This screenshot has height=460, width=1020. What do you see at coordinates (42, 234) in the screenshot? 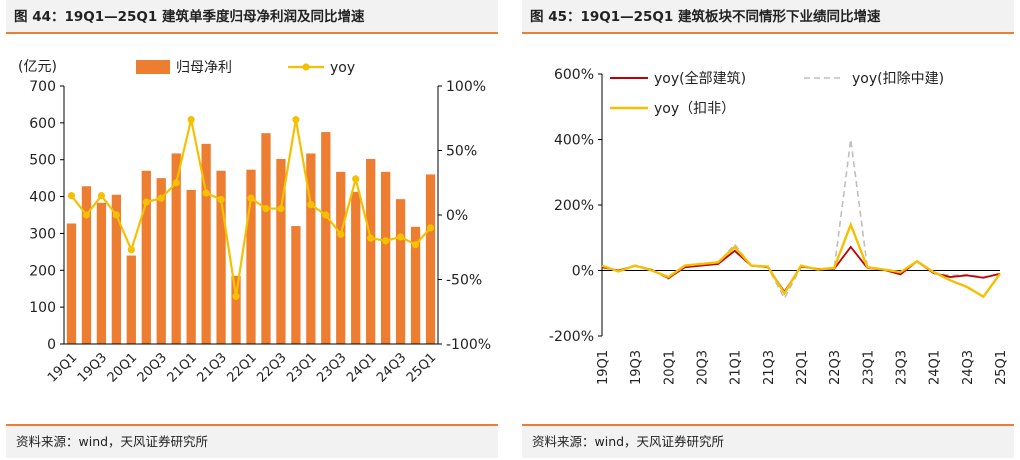
I see `left-y-tick-label: 300` at bounding box center [42, 234].